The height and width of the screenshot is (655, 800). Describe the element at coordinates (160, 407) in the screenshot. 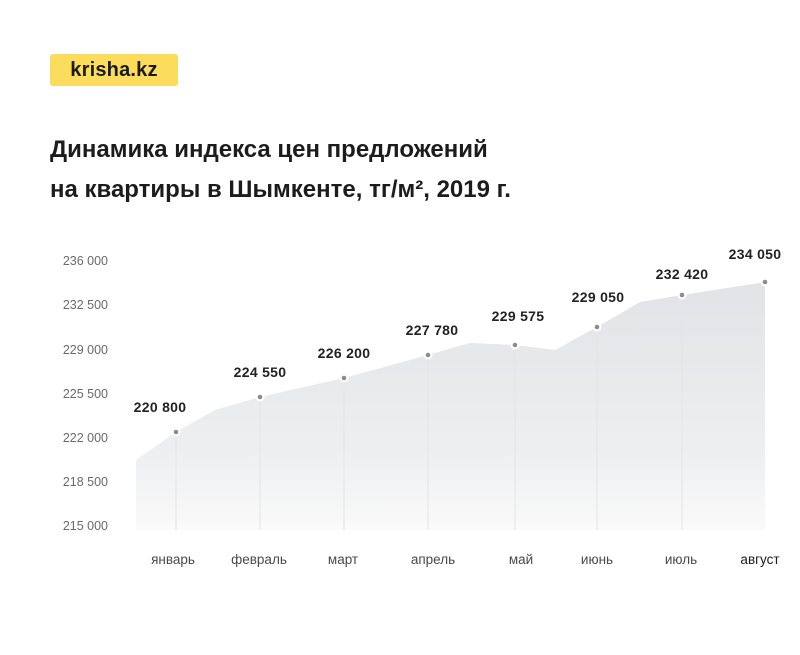

I see `value-label: 220 800` at that location.